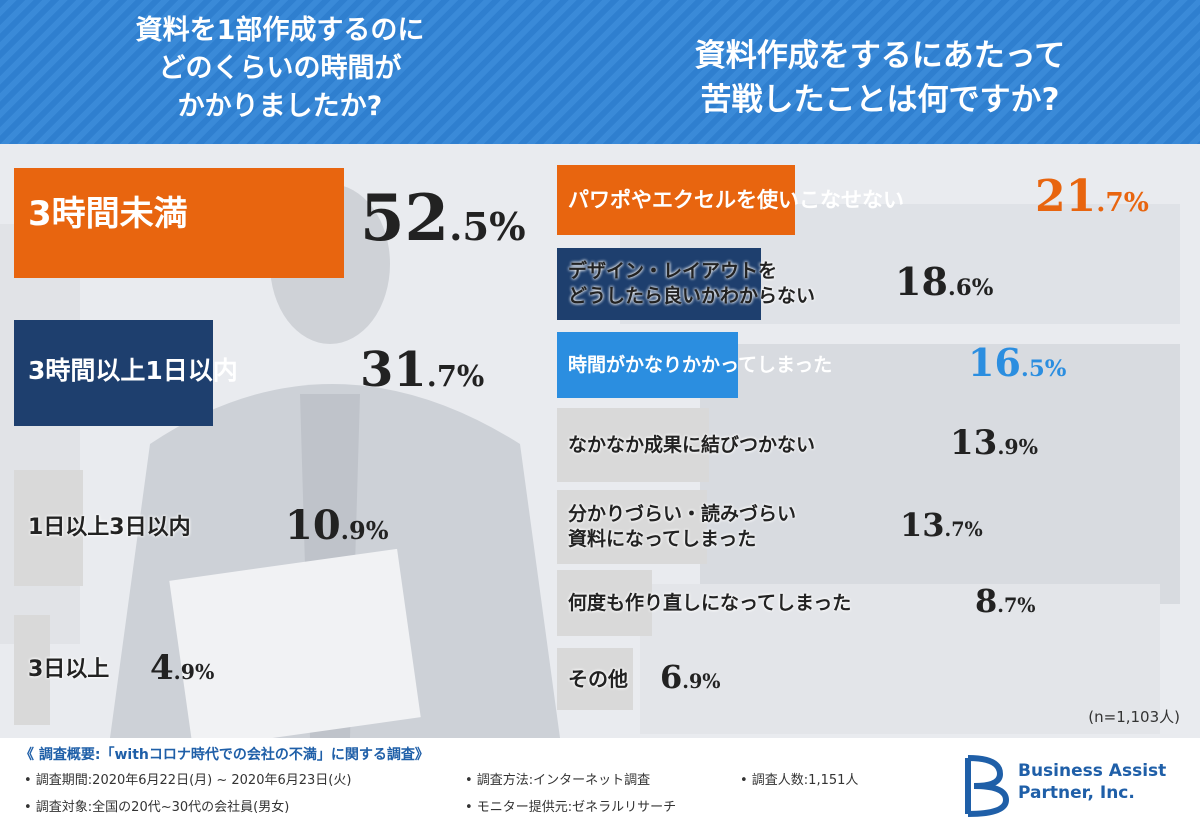 The height and width of the screenshot is (831, 1200). What do you see at coordinates (157, 807) in the screenshot?
I see `survey-target: • 調査対象:全国の20代~30代の会社員(男女)` at bounding box center [157, 807].